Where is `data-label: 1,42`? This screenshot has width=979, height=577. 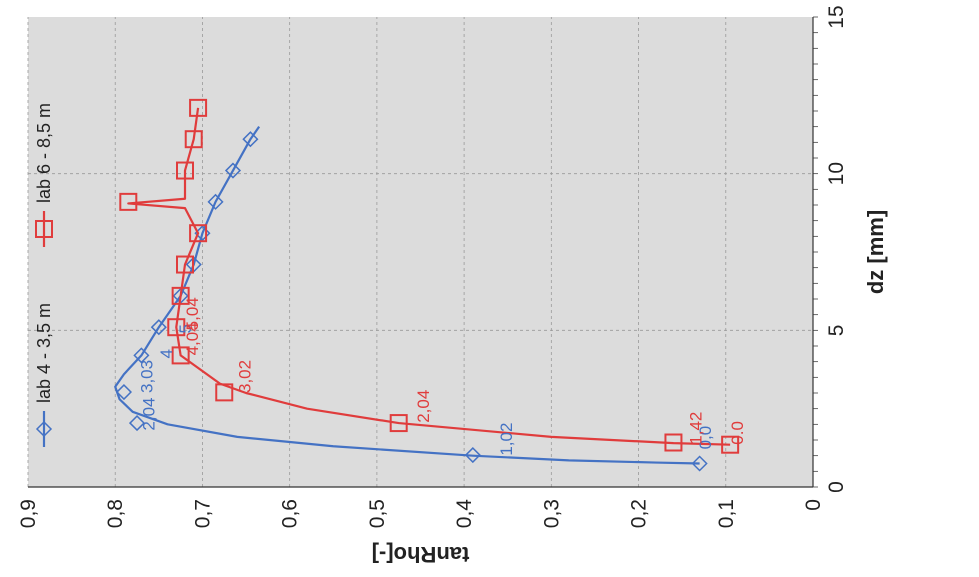
data-label: 1,42 is located at coordinates (695, 428).